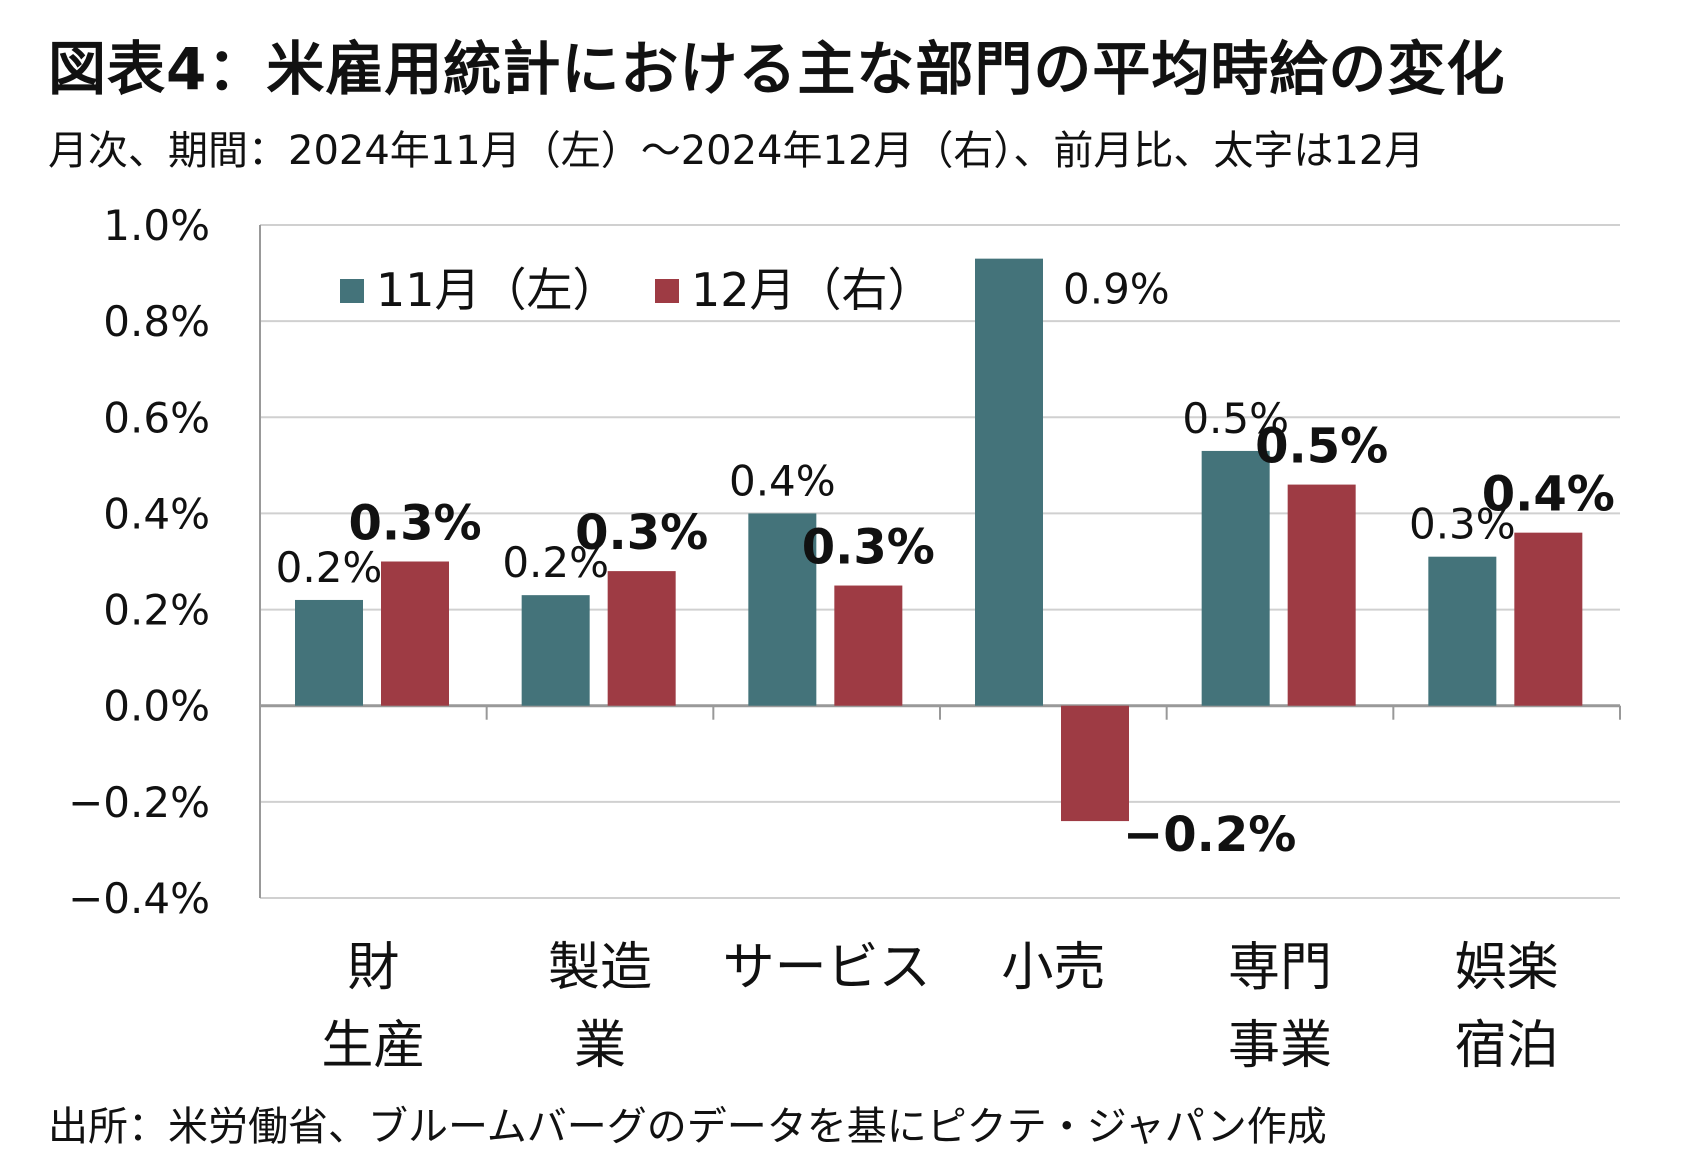  What do you see at coordinates (156, 513) in the screenshot?
I see `y-tick-label: 0.4%` at bounding box center [156, 513].